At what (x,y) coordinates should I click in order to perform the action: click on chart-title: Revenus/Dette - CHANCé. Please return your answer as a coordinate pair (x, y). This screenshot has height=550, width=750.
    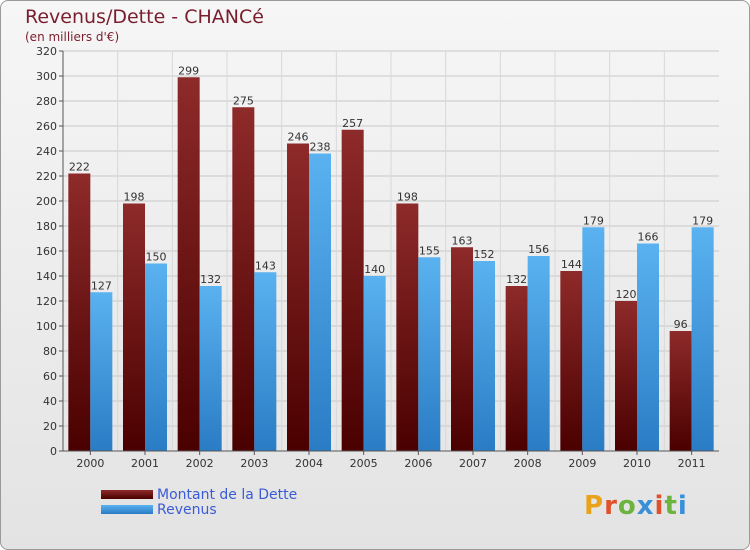
    Looking at the image, I should click on (144, 17).